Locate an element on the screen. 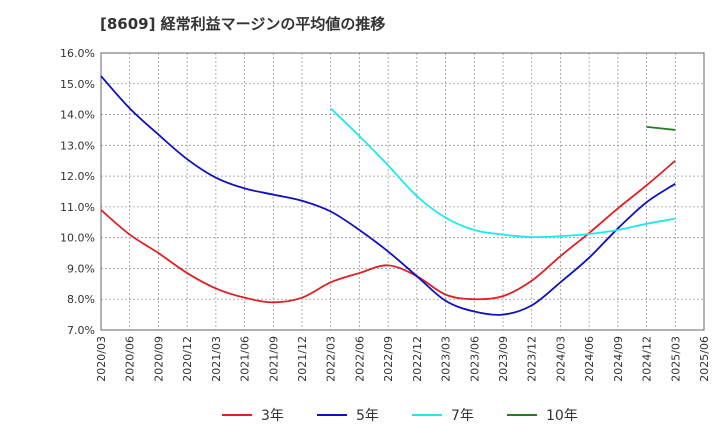  x-tick-label: 2025/06 is located at coordinates (704, 359).